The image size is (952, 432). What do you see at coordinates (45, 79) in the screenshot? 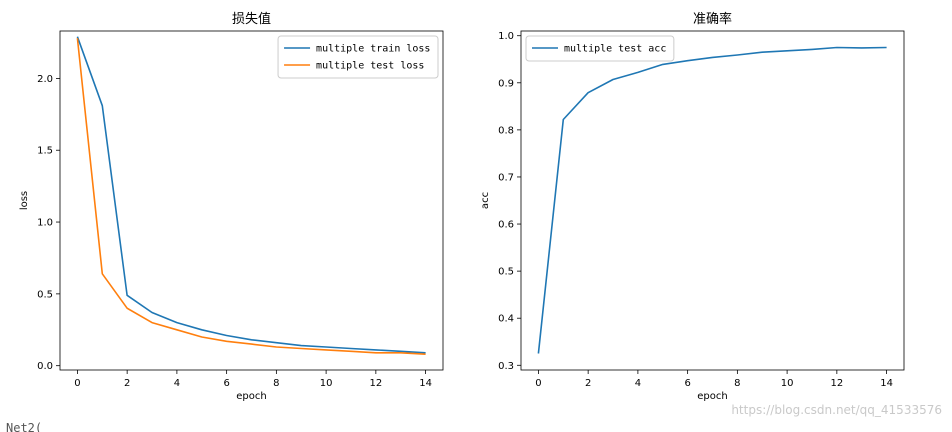
I see `y-tick-label: 2.0` at bounding box center [45, 79].